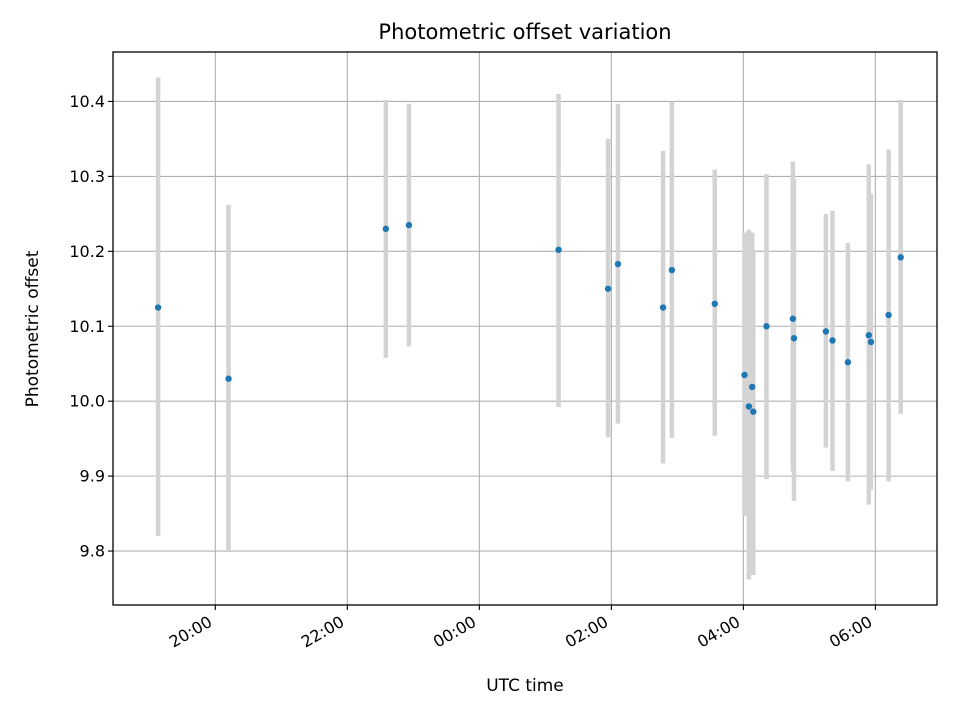 This screenshot has height=720, width=960. I want to click on y-axis-label: Photometric offset, so click(33, 328).